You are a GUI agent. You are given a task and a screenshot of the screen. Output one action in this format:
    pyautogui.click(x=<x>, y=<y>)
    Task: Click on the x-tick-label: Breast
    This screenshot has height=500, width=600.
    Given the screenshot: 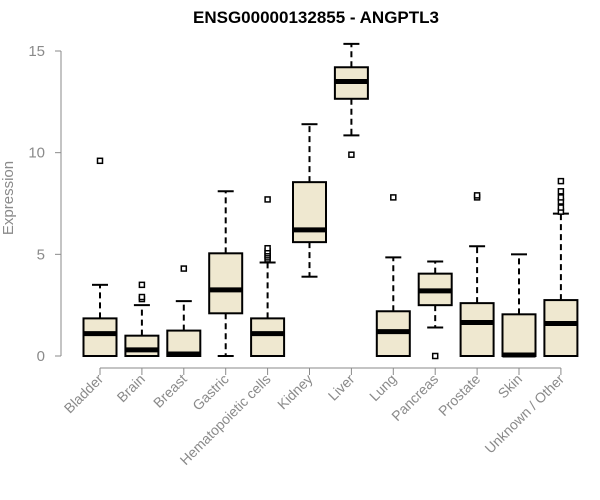 What is the action you would take?
    pyautogui.click(x=170, y=391)
    